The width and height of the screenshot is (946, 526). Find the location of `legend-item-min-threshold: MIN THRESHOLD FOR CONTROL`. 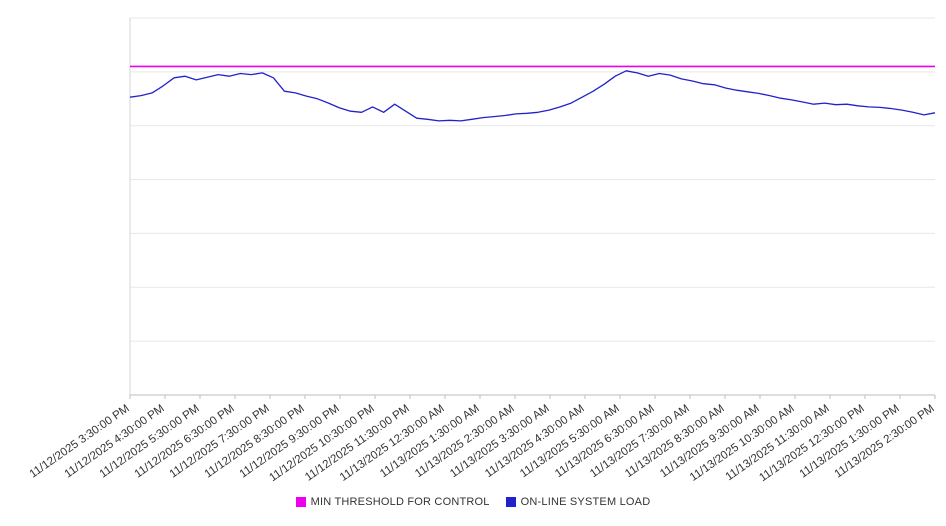

legend-item-min-threshold: MIN THRESHOLD FOR CONTROL is located at coordinates (392, 502).